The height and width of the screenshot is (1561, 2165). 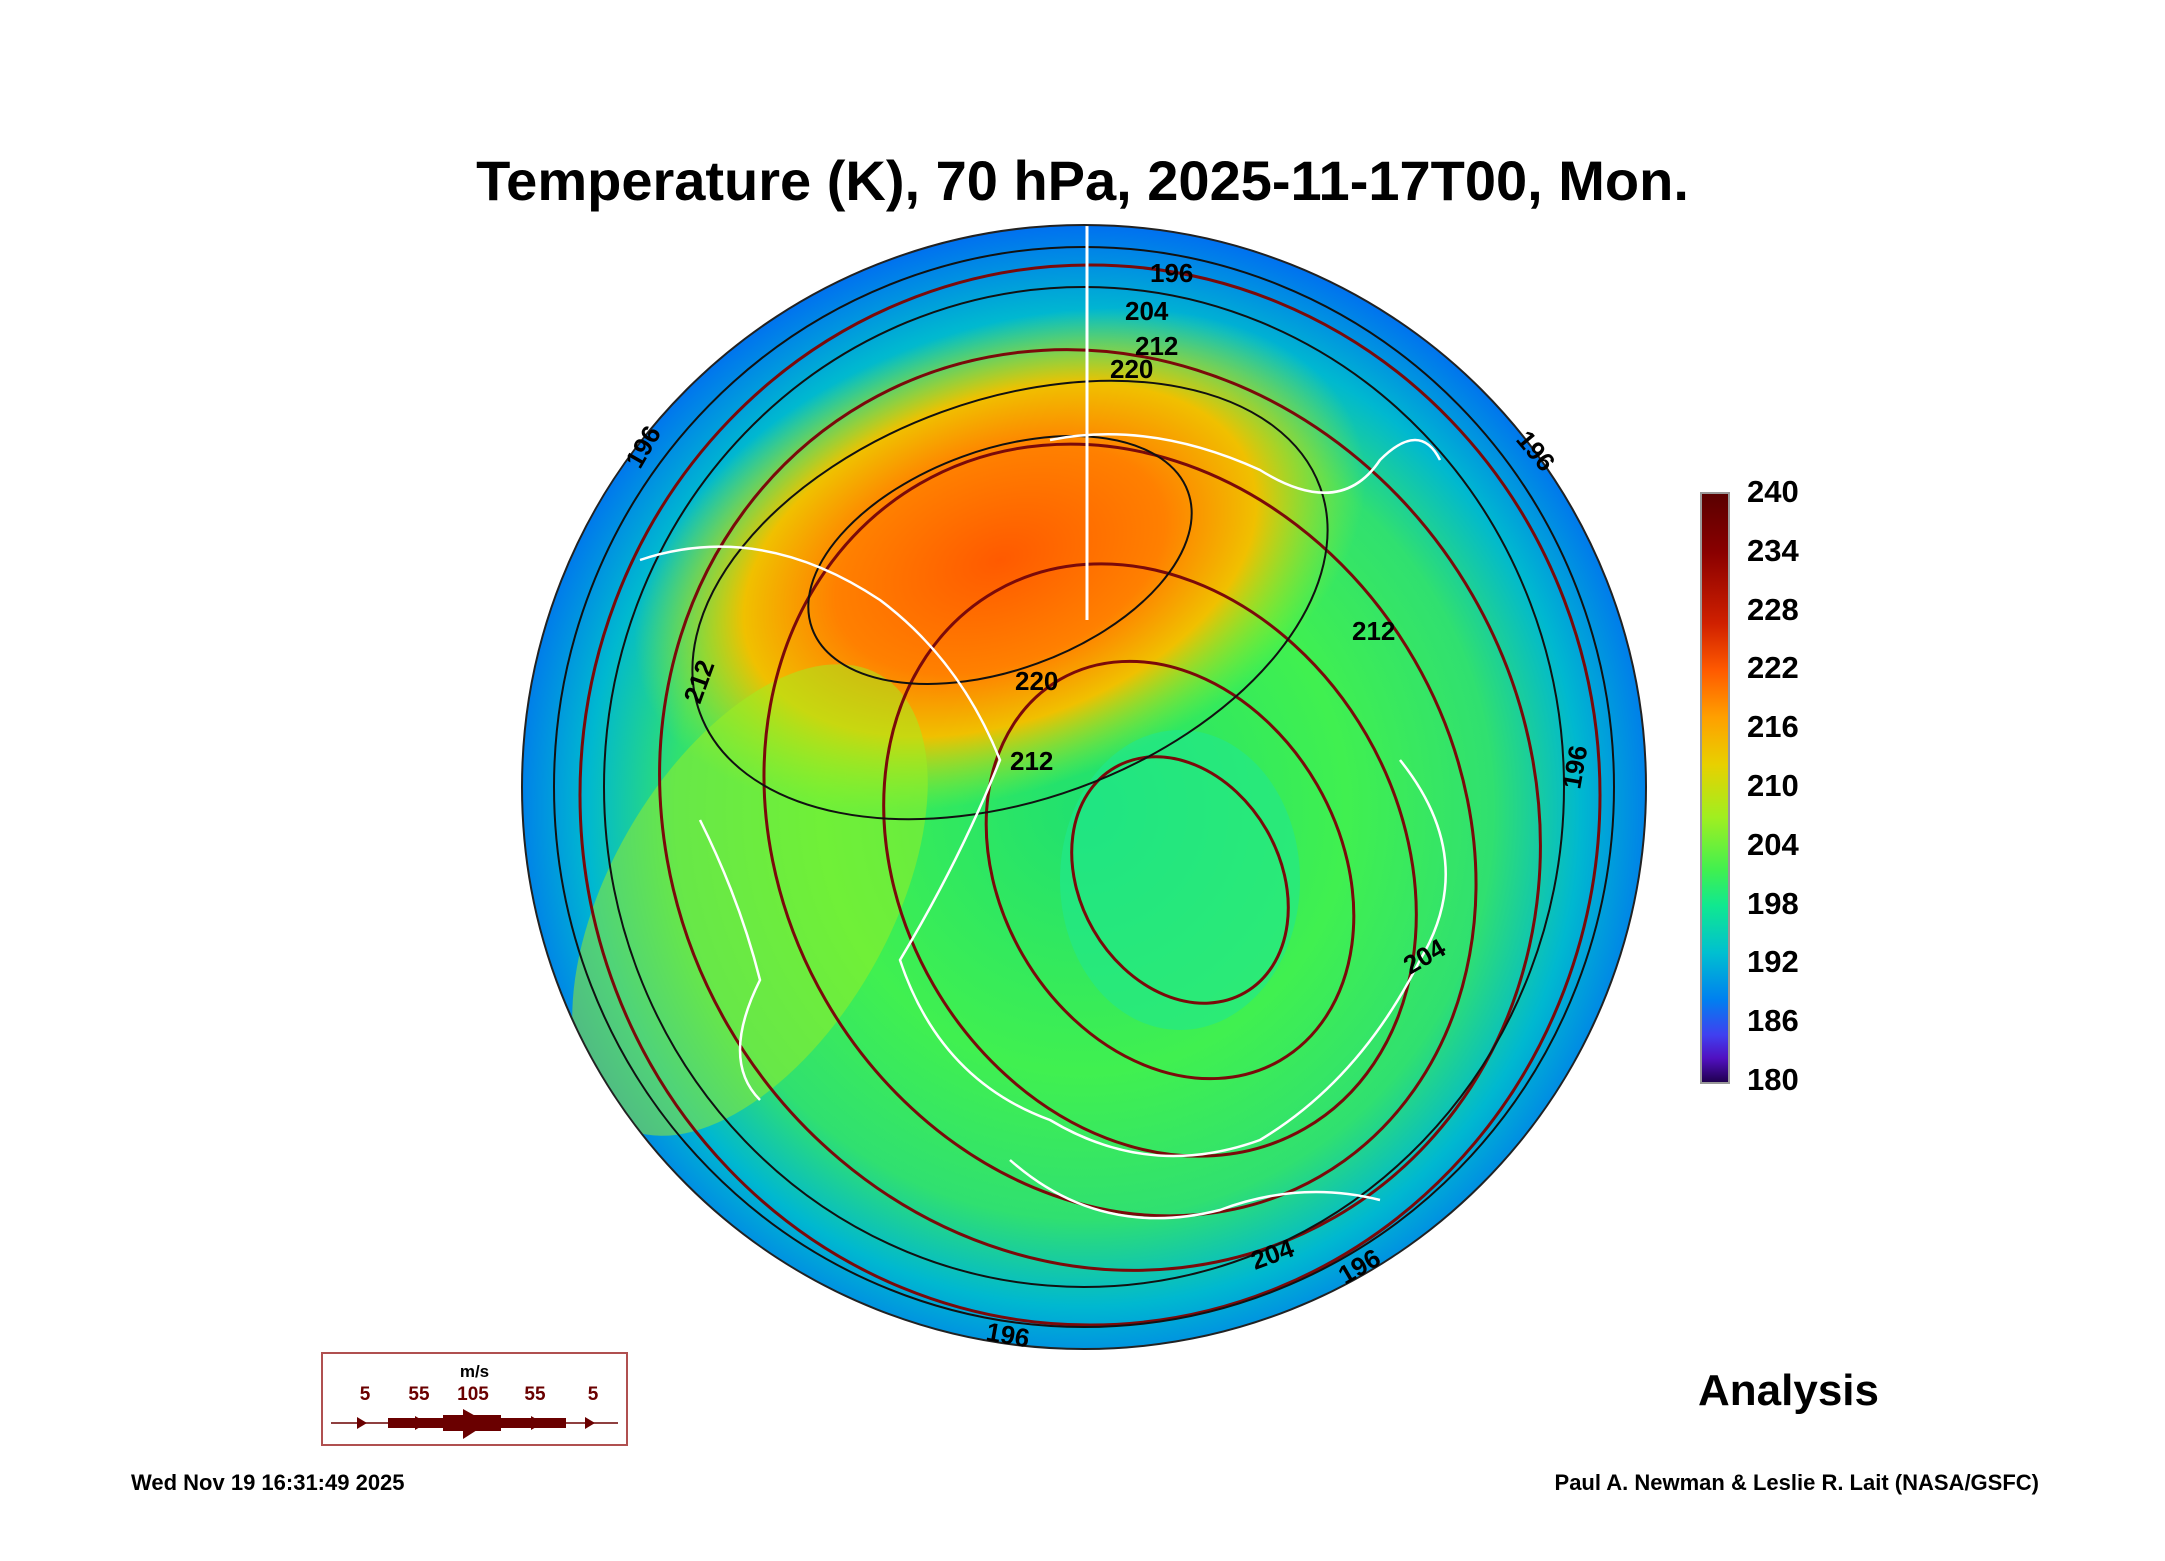 I want to click on analysis-label: Analysis, so click(x=1788, y=1390).